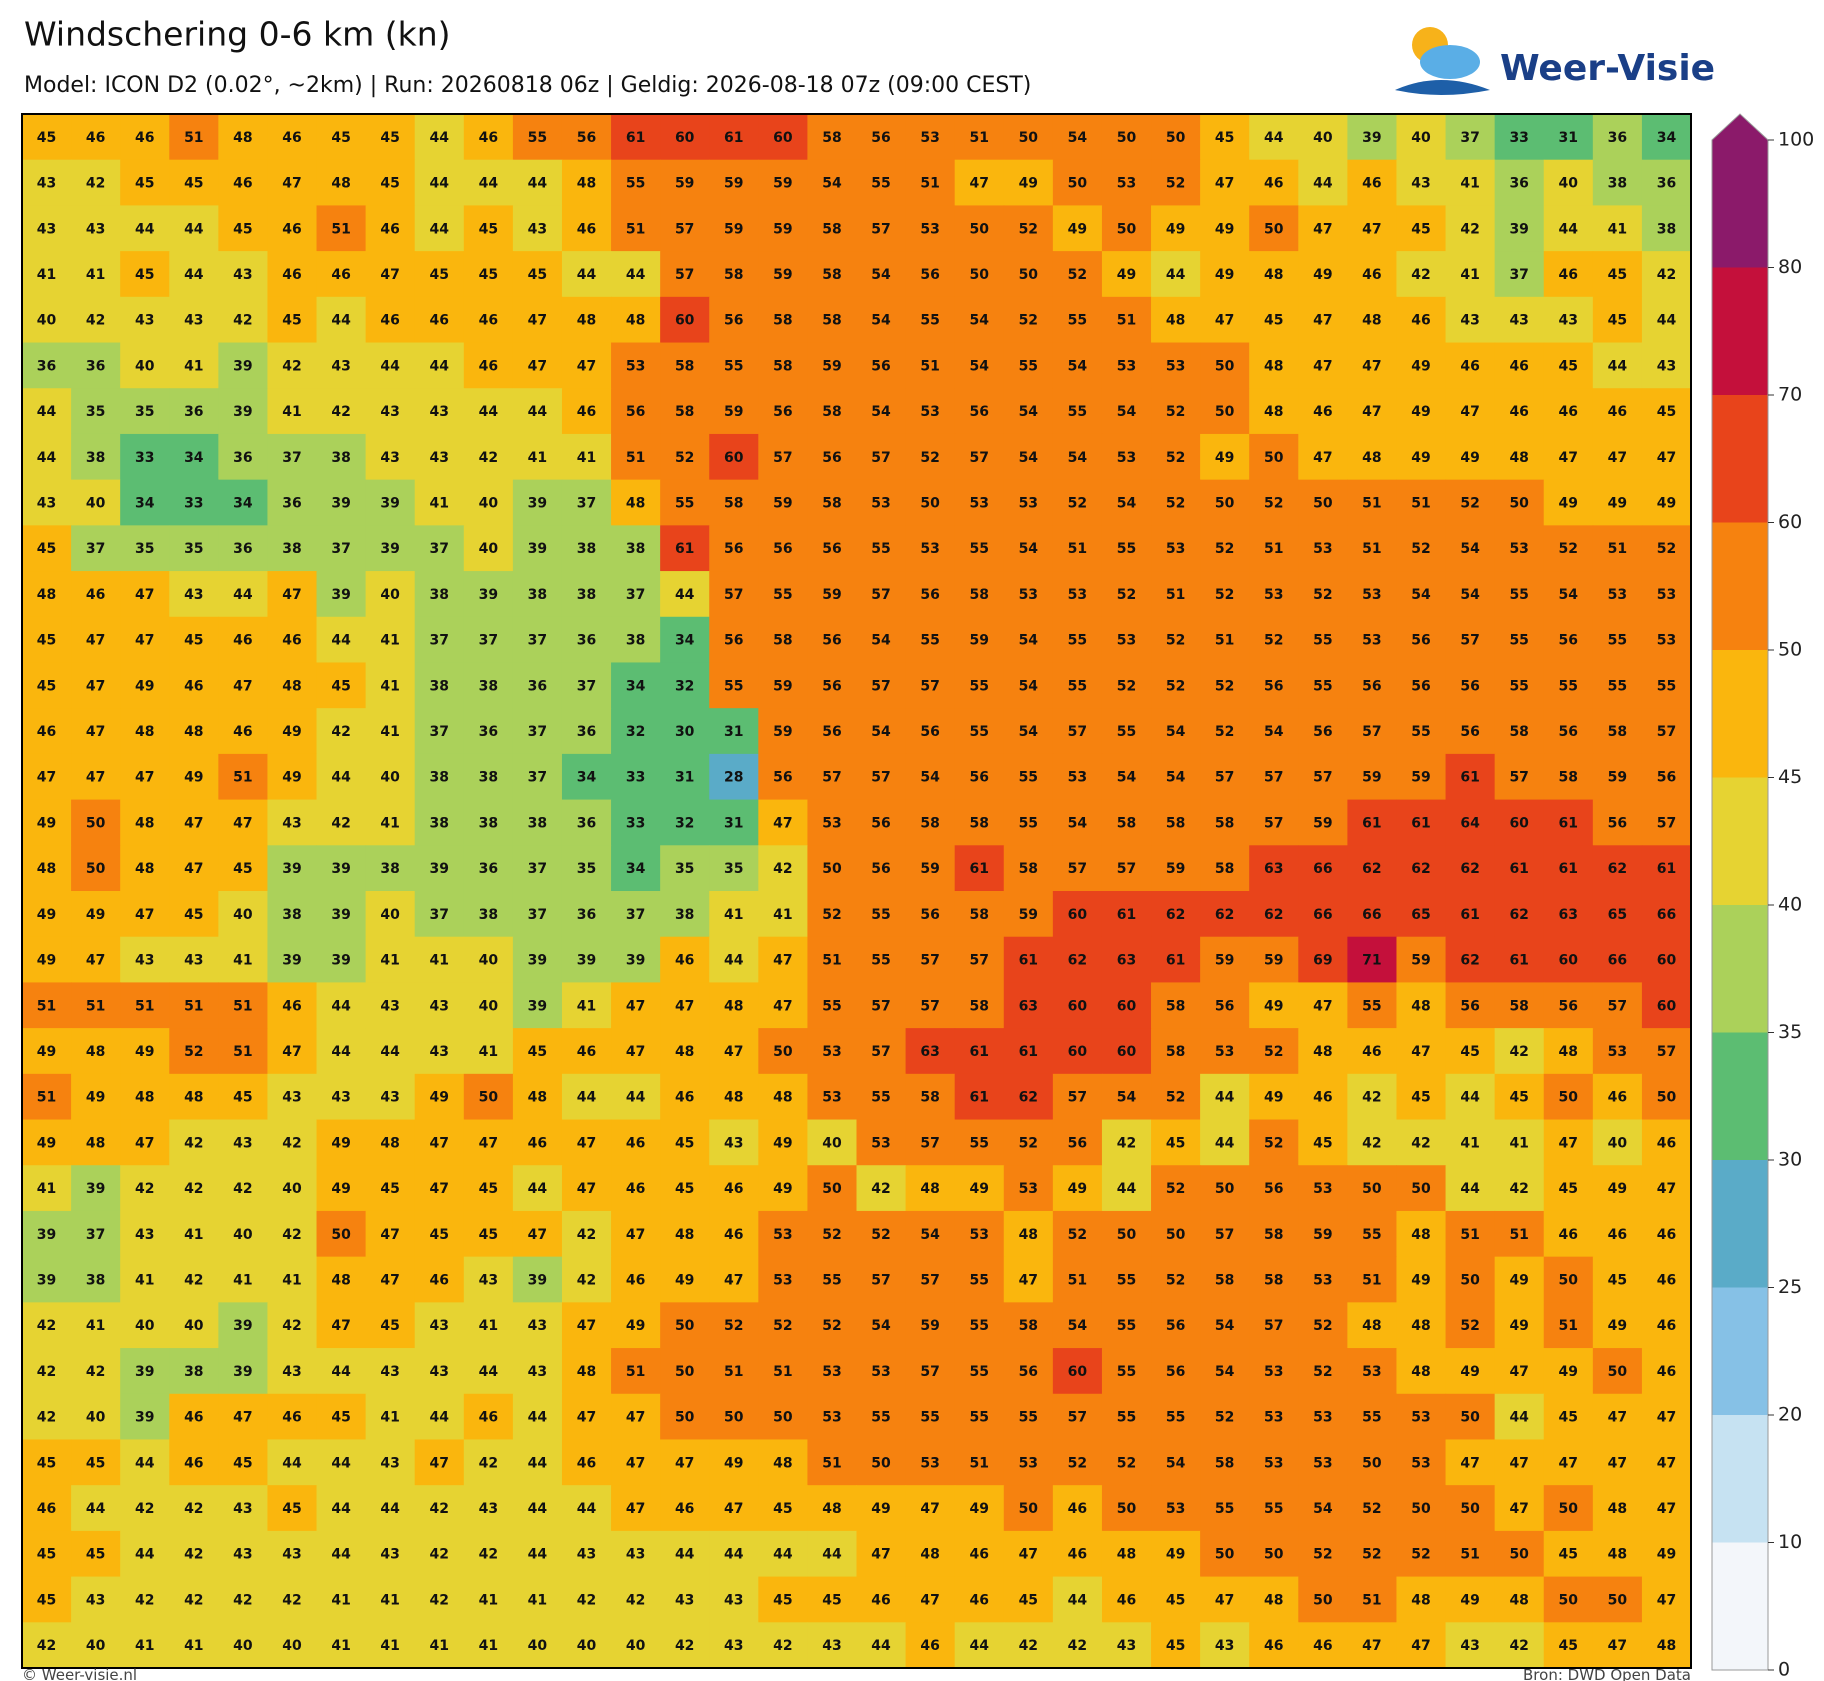 This screenshot has height=1681, width=1824. Describe the element at coordinates (1078, 1326) in the screenshot. I see `cell-value: 54` at that location.